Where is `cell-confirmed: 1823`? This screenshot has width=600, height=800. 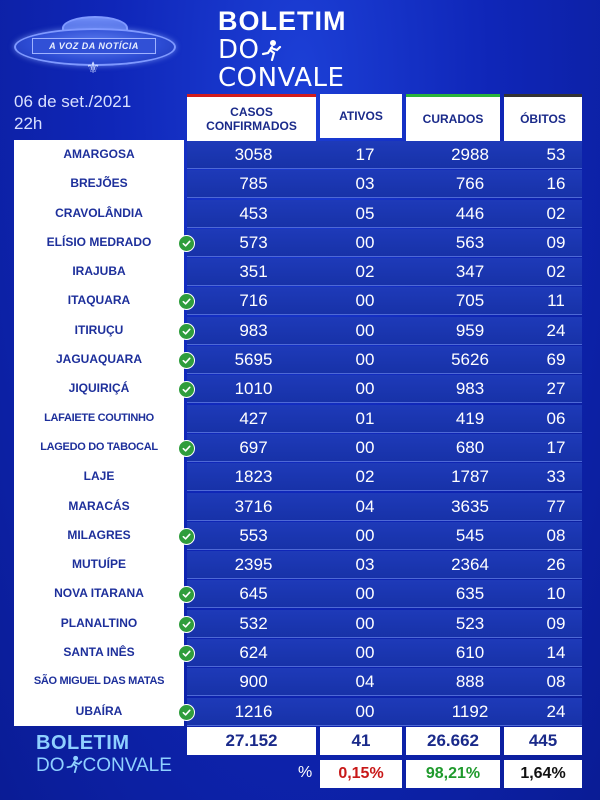 cell-confirmed: 1823 is located at coordinates (253, 477).